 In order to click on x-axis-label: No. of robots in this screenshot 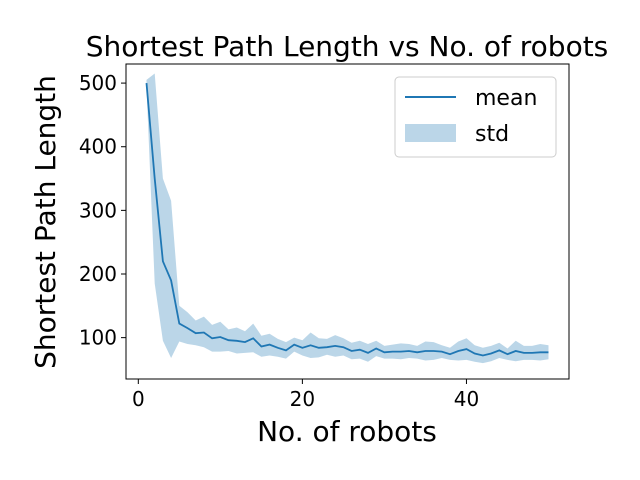, I will do `click(347, 431)`.